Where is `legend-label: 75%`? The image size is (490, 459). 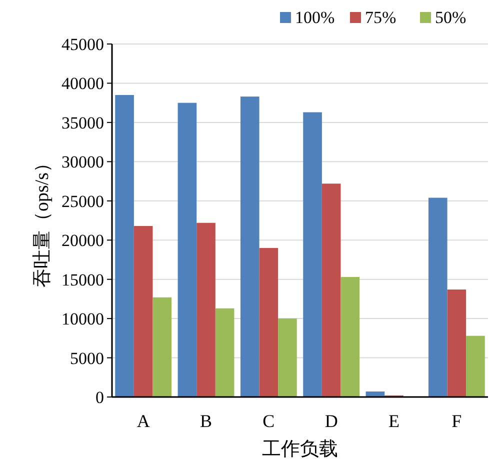 legend-label: 75% is located at coordinates (380, 17).